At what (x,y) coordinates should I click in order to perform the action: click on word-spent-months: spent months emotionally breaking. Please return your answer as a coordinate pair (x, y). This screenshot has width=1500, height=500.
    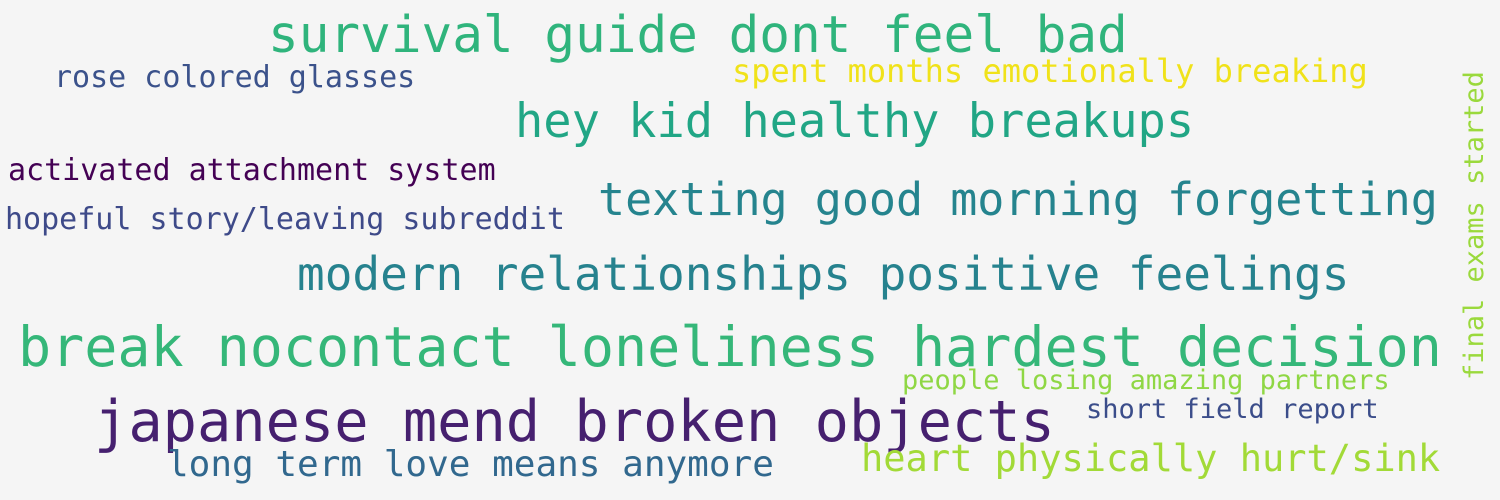
    Looking at the image, I should click on (1050, 71).